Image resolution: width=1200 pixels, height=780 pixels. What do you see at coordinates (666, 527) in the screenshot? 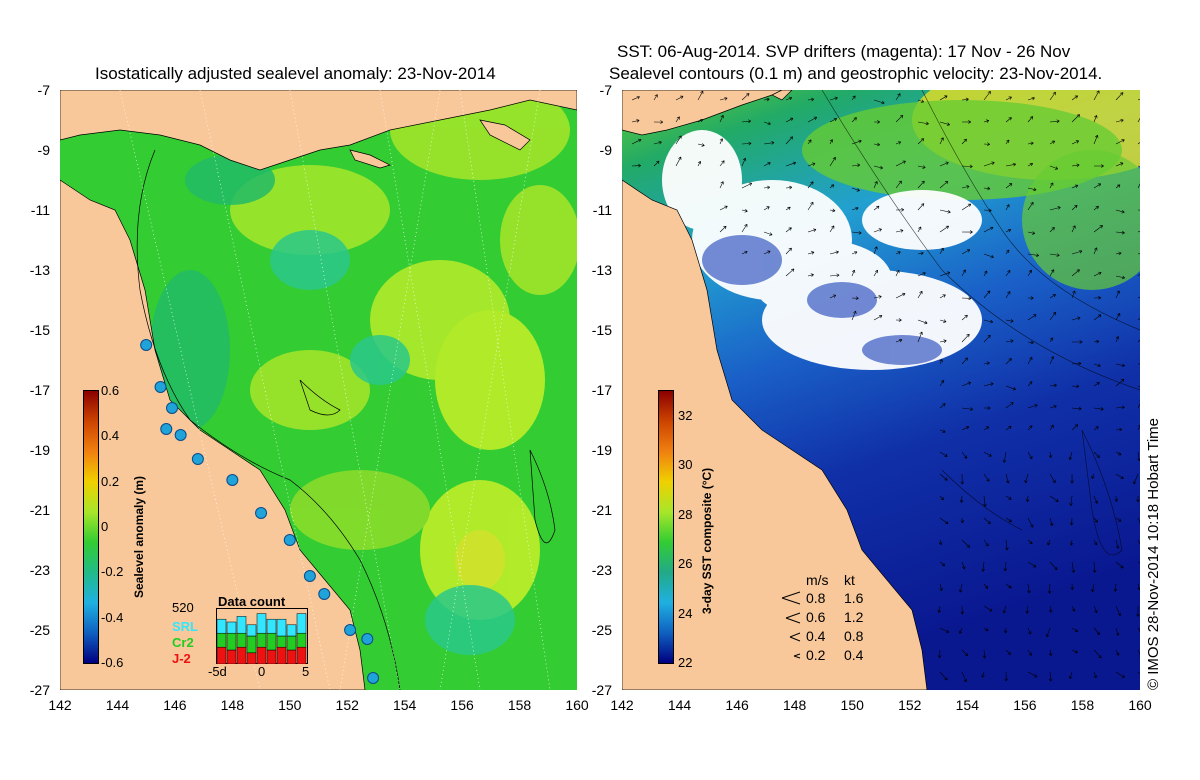
I see `sst-colorbar` at bounding box center [666, 527].